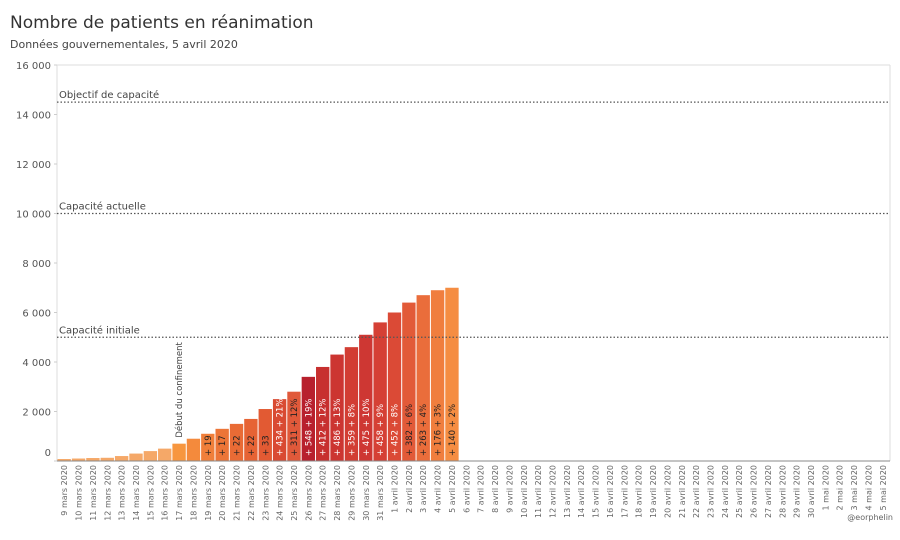  Describe the element at coordinates (567, 491) in the screenshot. I see `x-tick-label: 13 avril 2020` at that location.